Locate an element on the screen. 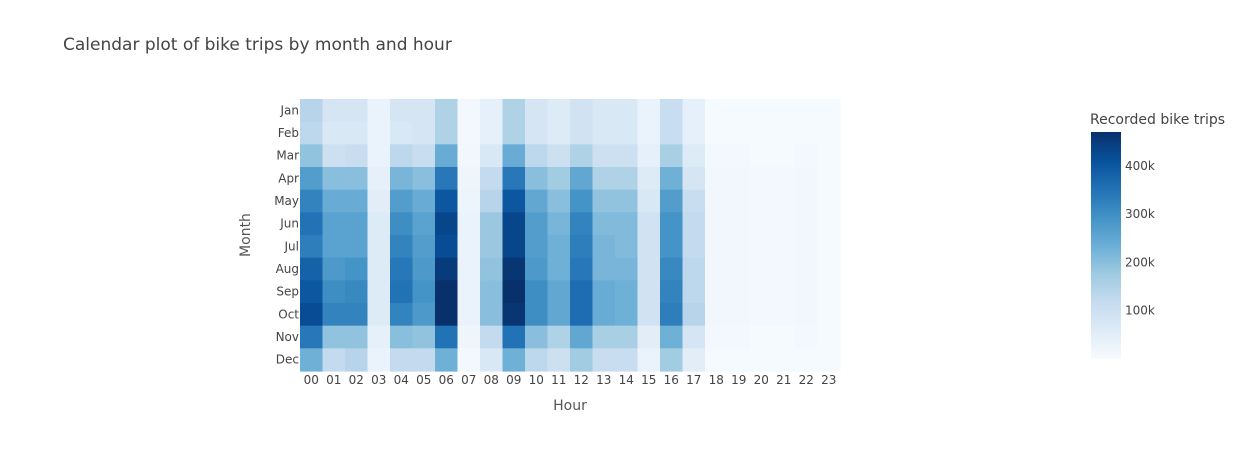  x-tick-label: 23 is located at coordinates (828, 380).